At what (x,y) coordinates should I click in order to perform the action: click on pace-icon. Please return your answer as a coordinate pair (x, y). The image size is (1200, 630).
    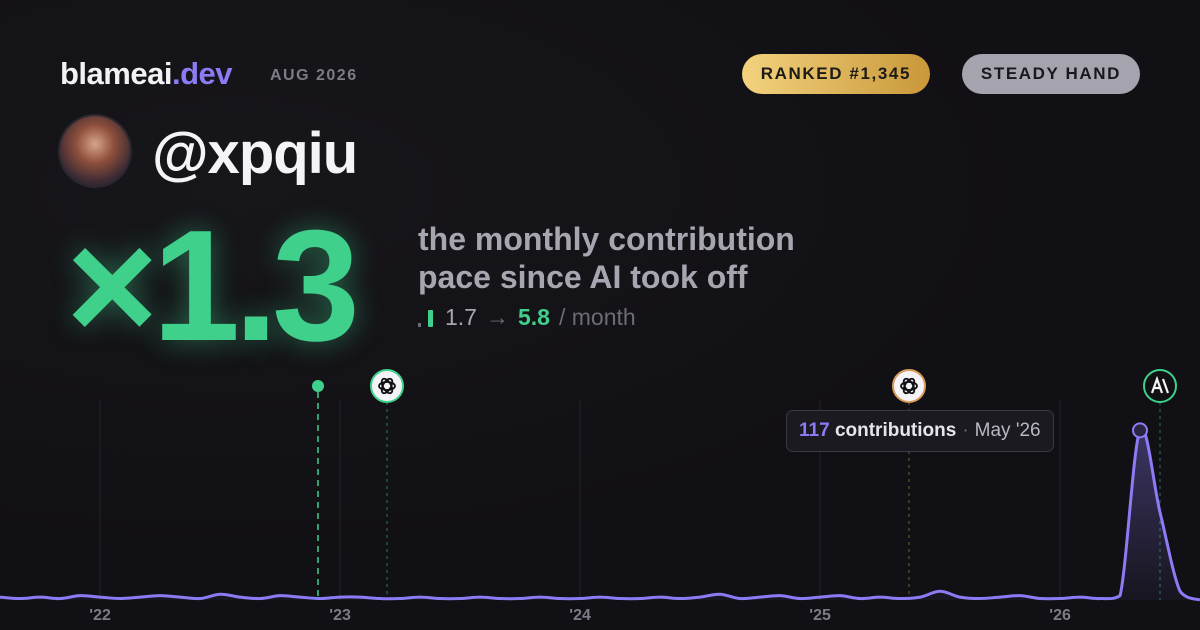
    Looking at the image, I should click on (425, 318).